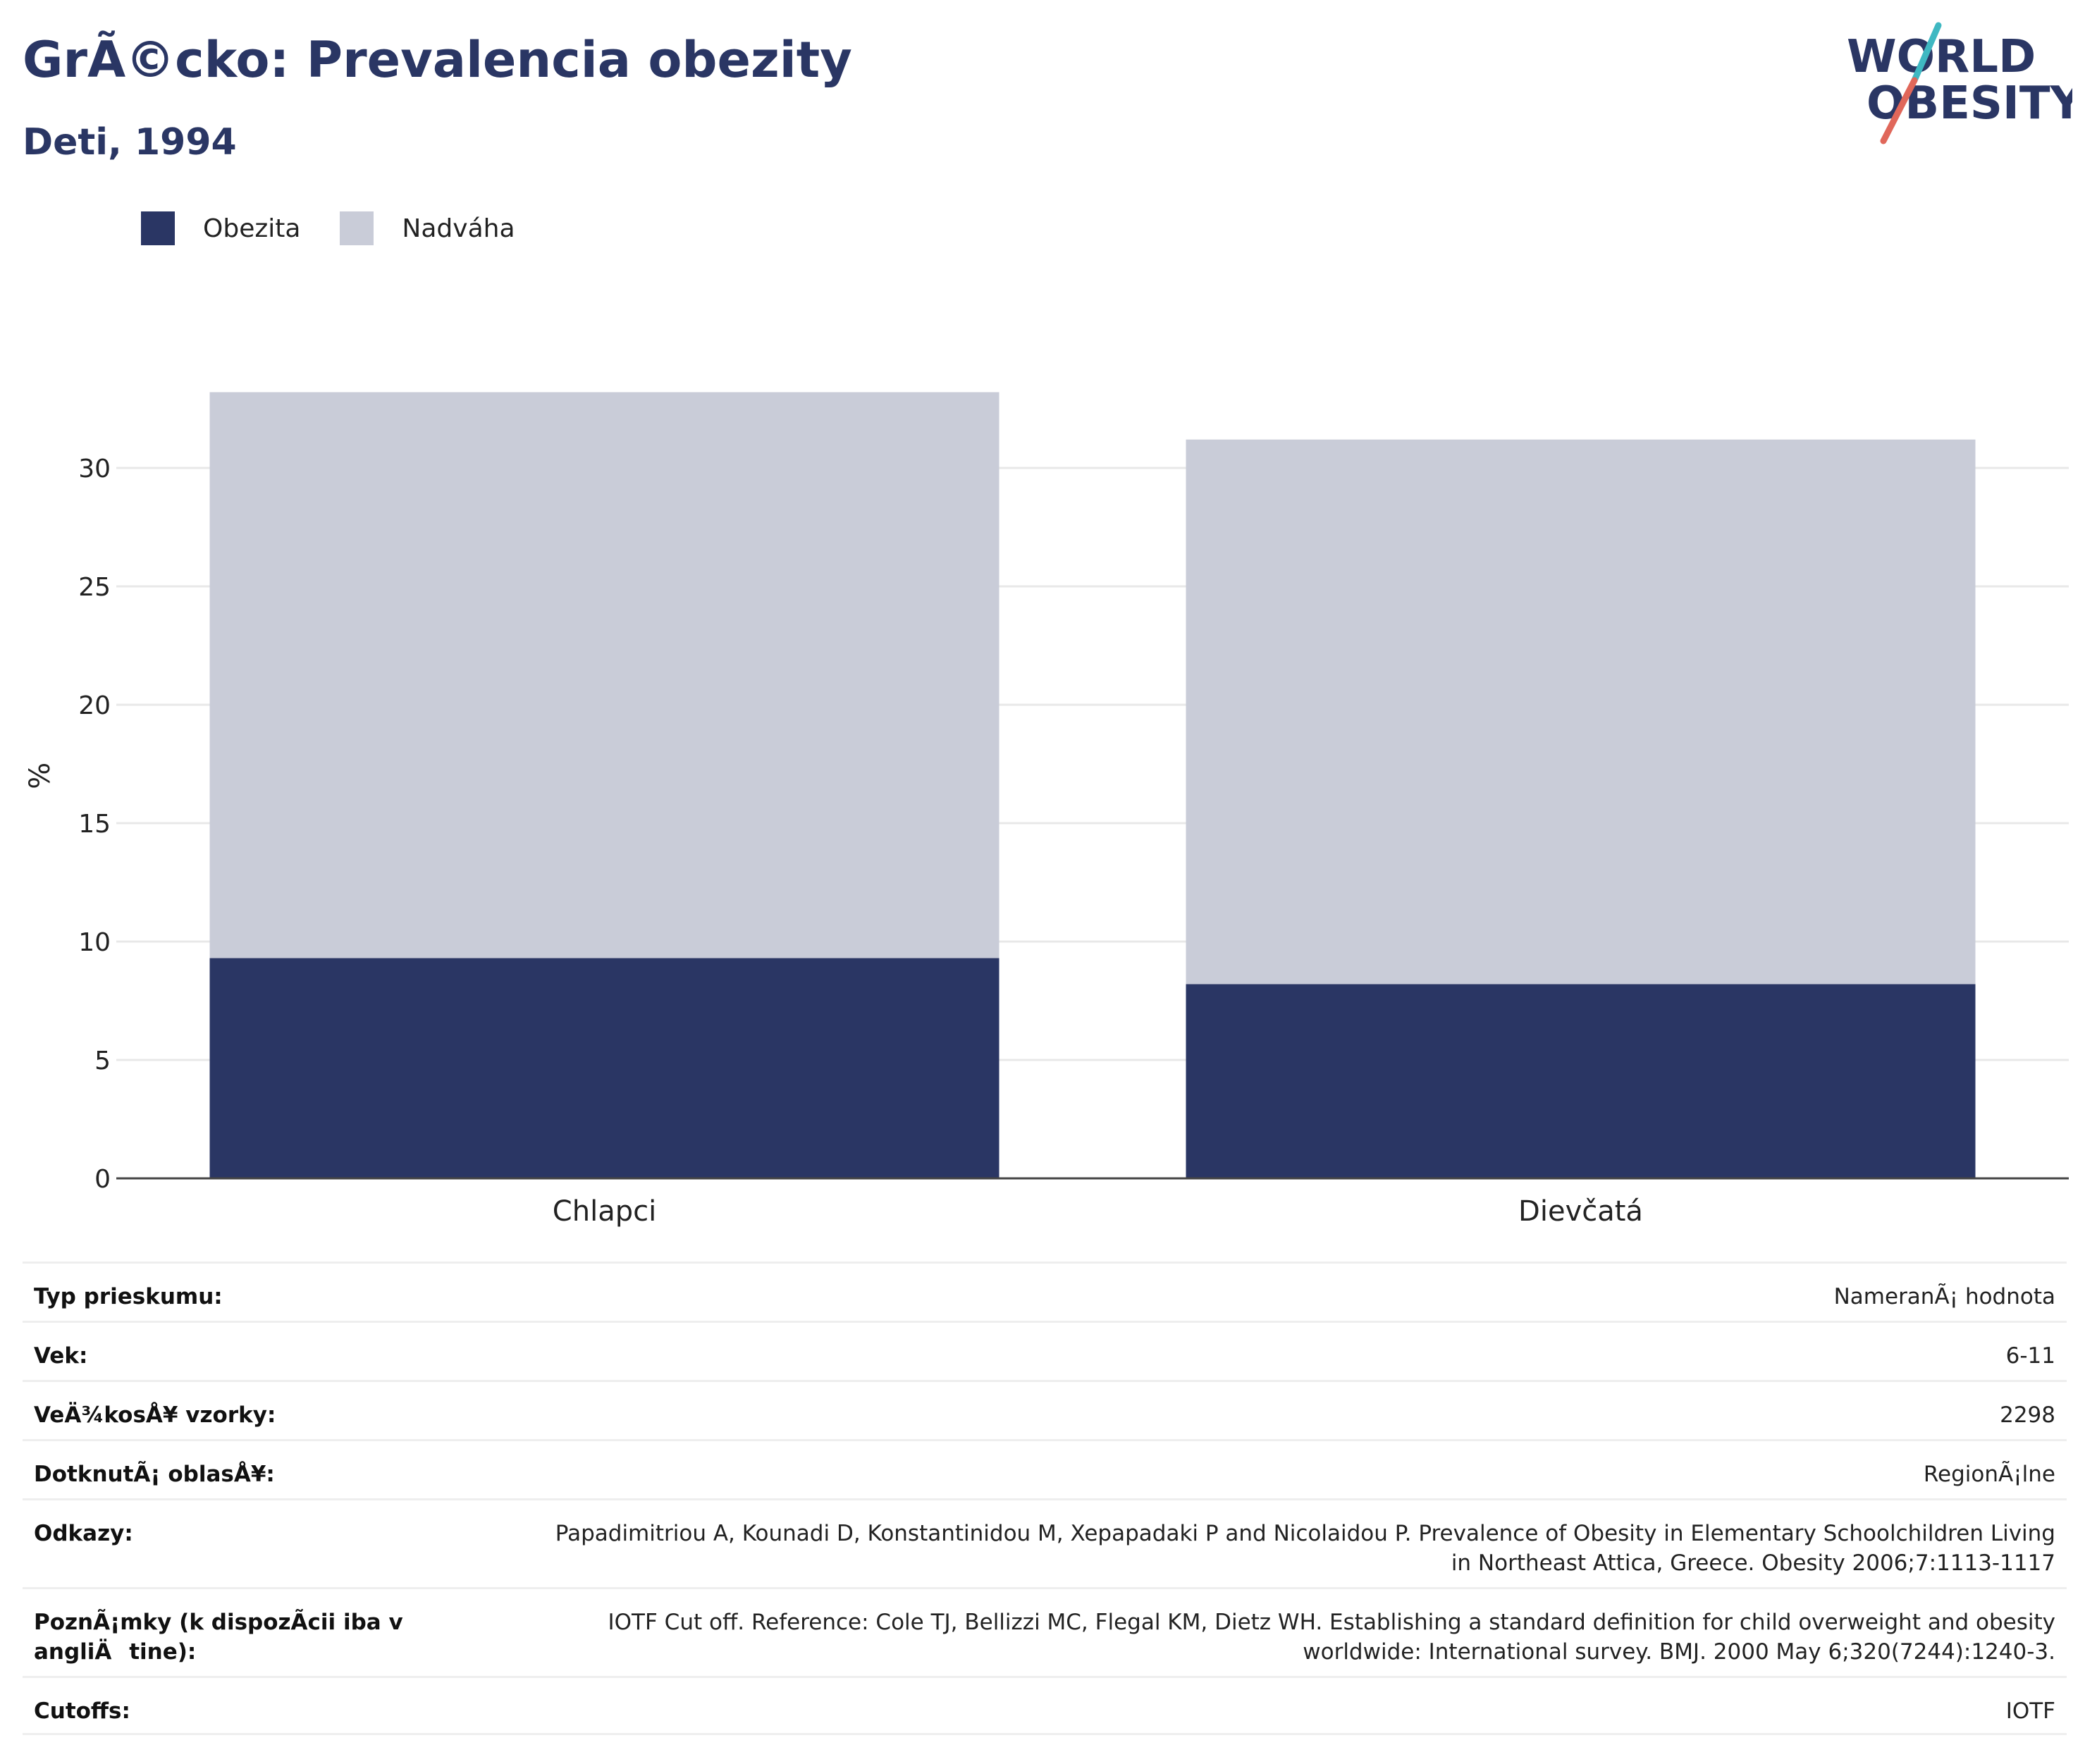 Image resolution: width=2085 pixels, height=1764 pixels. Describe the element at coordinates (128, 1296) in the screenshot. I see `info-label: Typ prieskumu:` at that location.